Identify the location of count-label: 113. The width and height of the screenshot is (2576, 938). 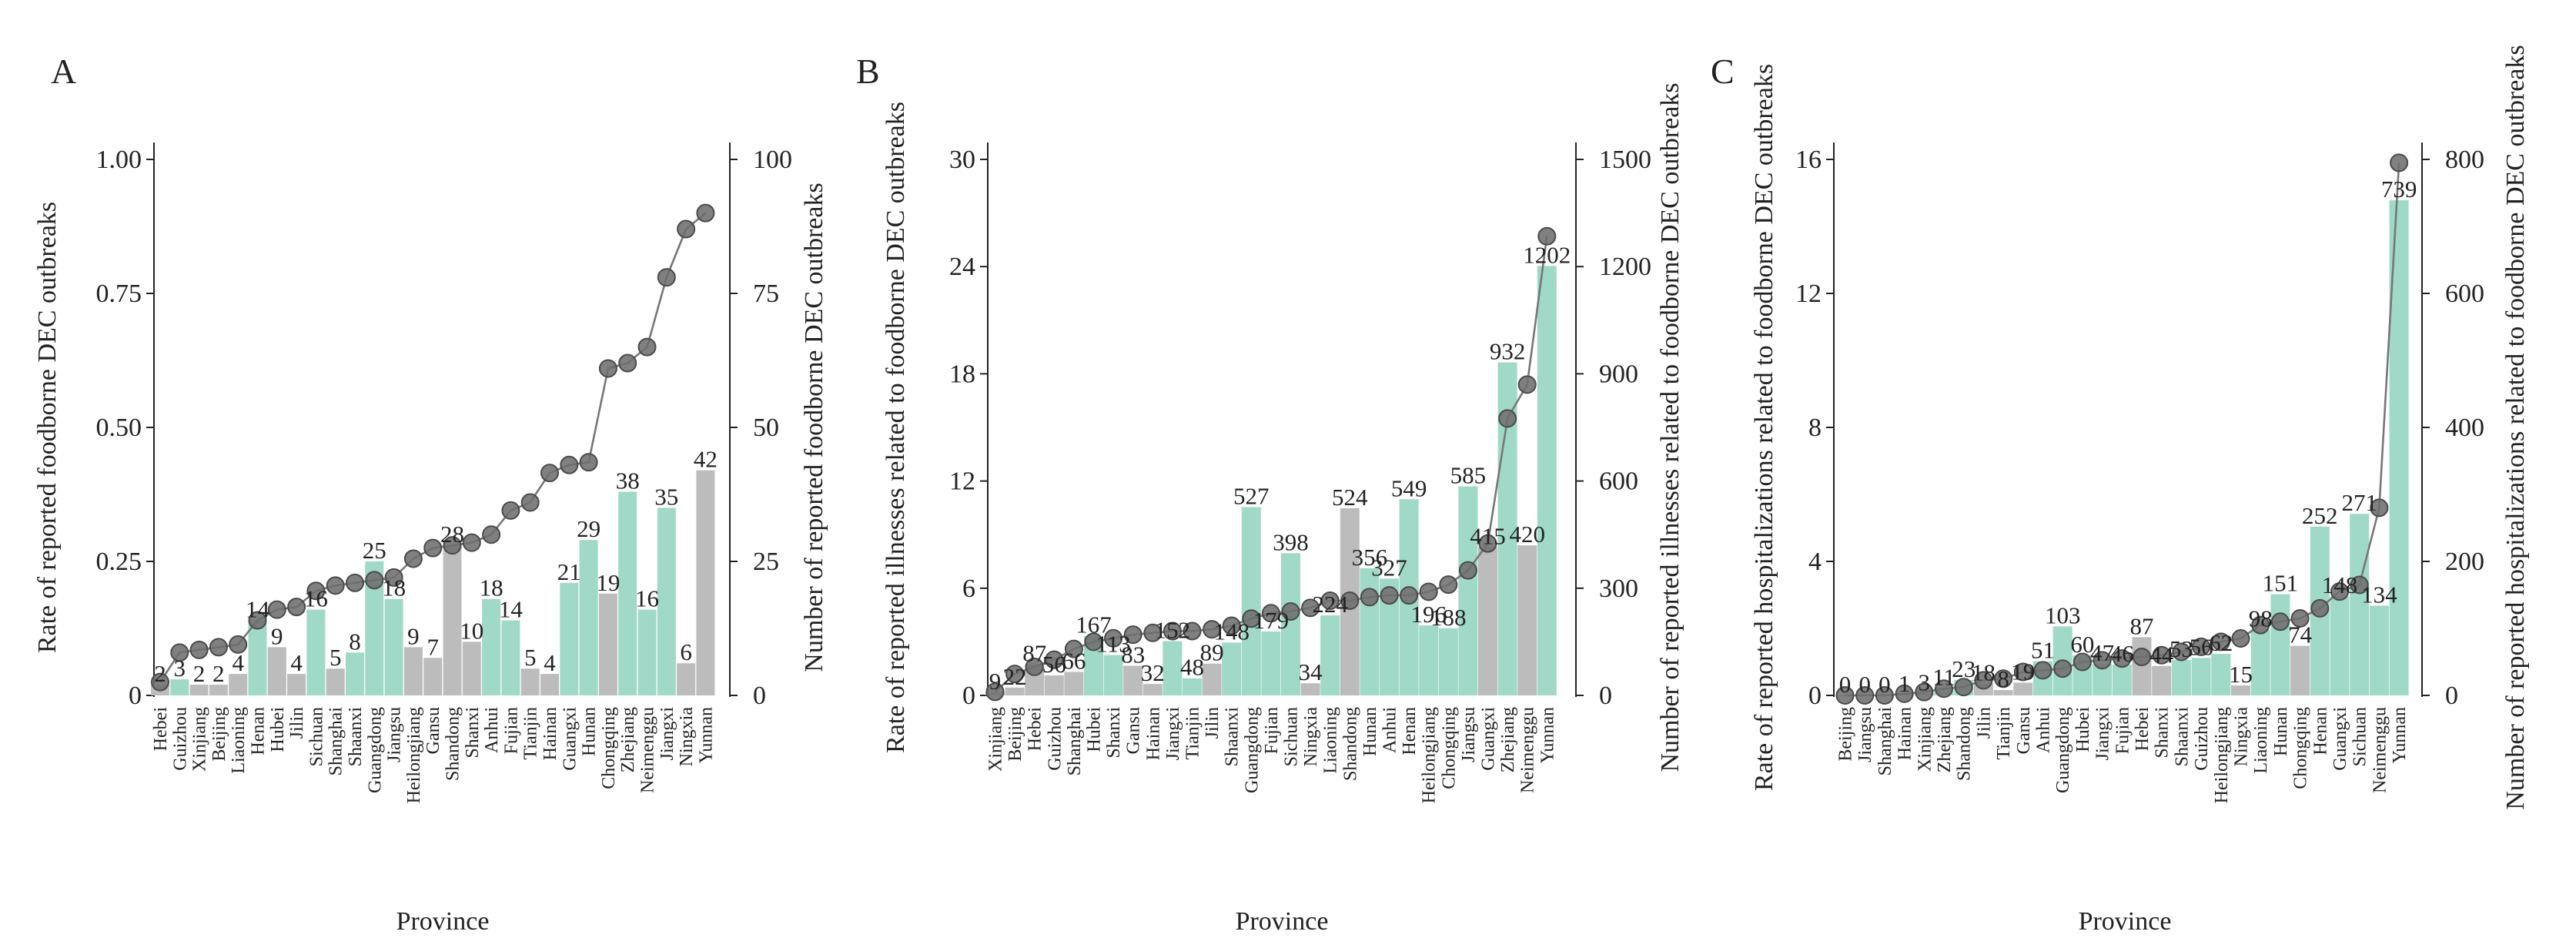
(1113, 644).